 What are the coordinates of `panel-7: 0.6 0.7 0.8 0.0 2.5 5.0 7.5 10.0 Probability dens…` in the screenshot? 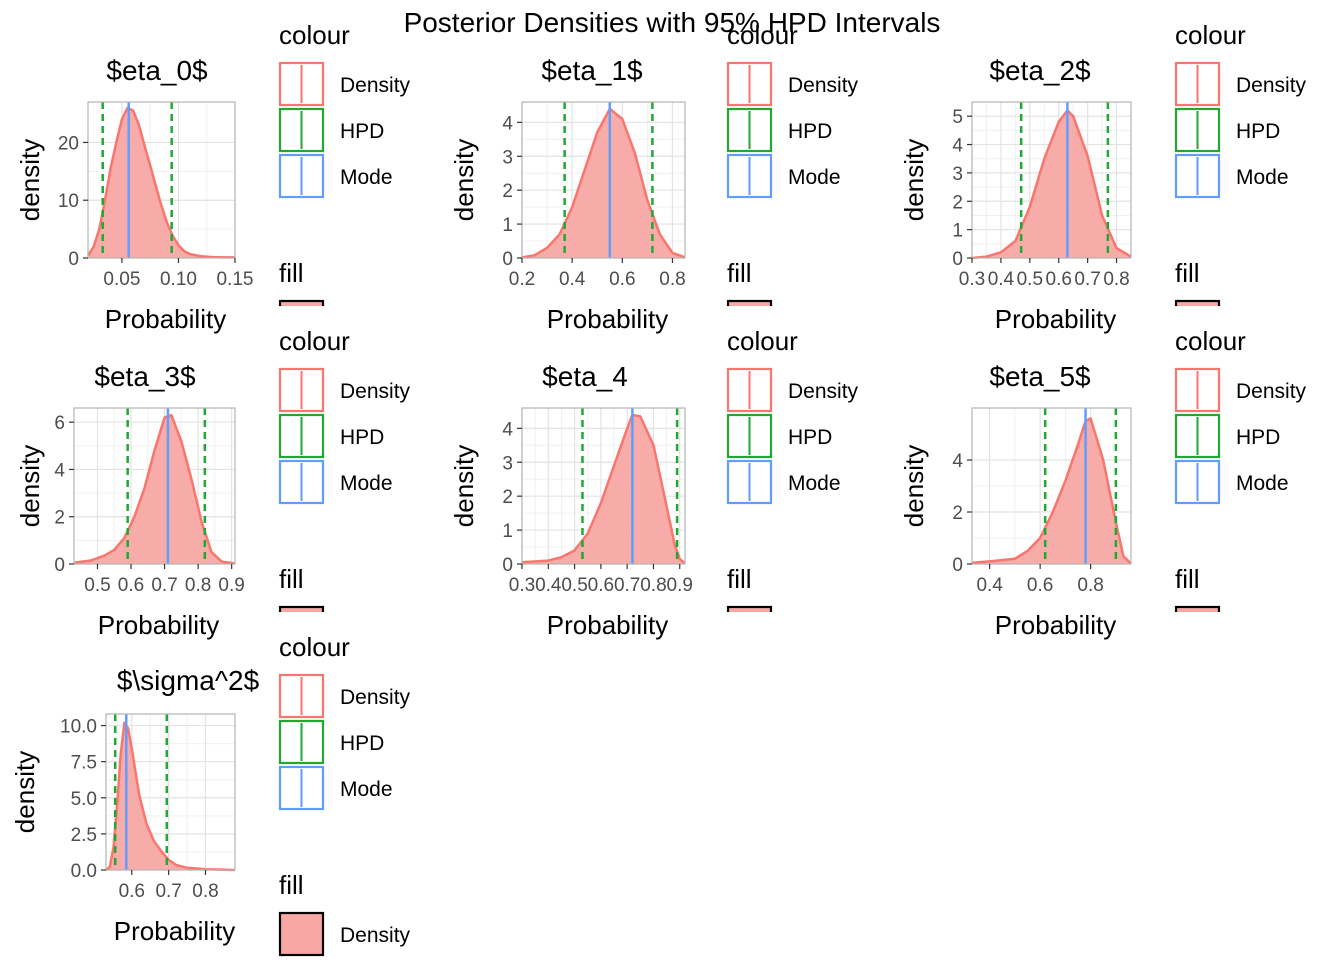 It's located at (210, 793).